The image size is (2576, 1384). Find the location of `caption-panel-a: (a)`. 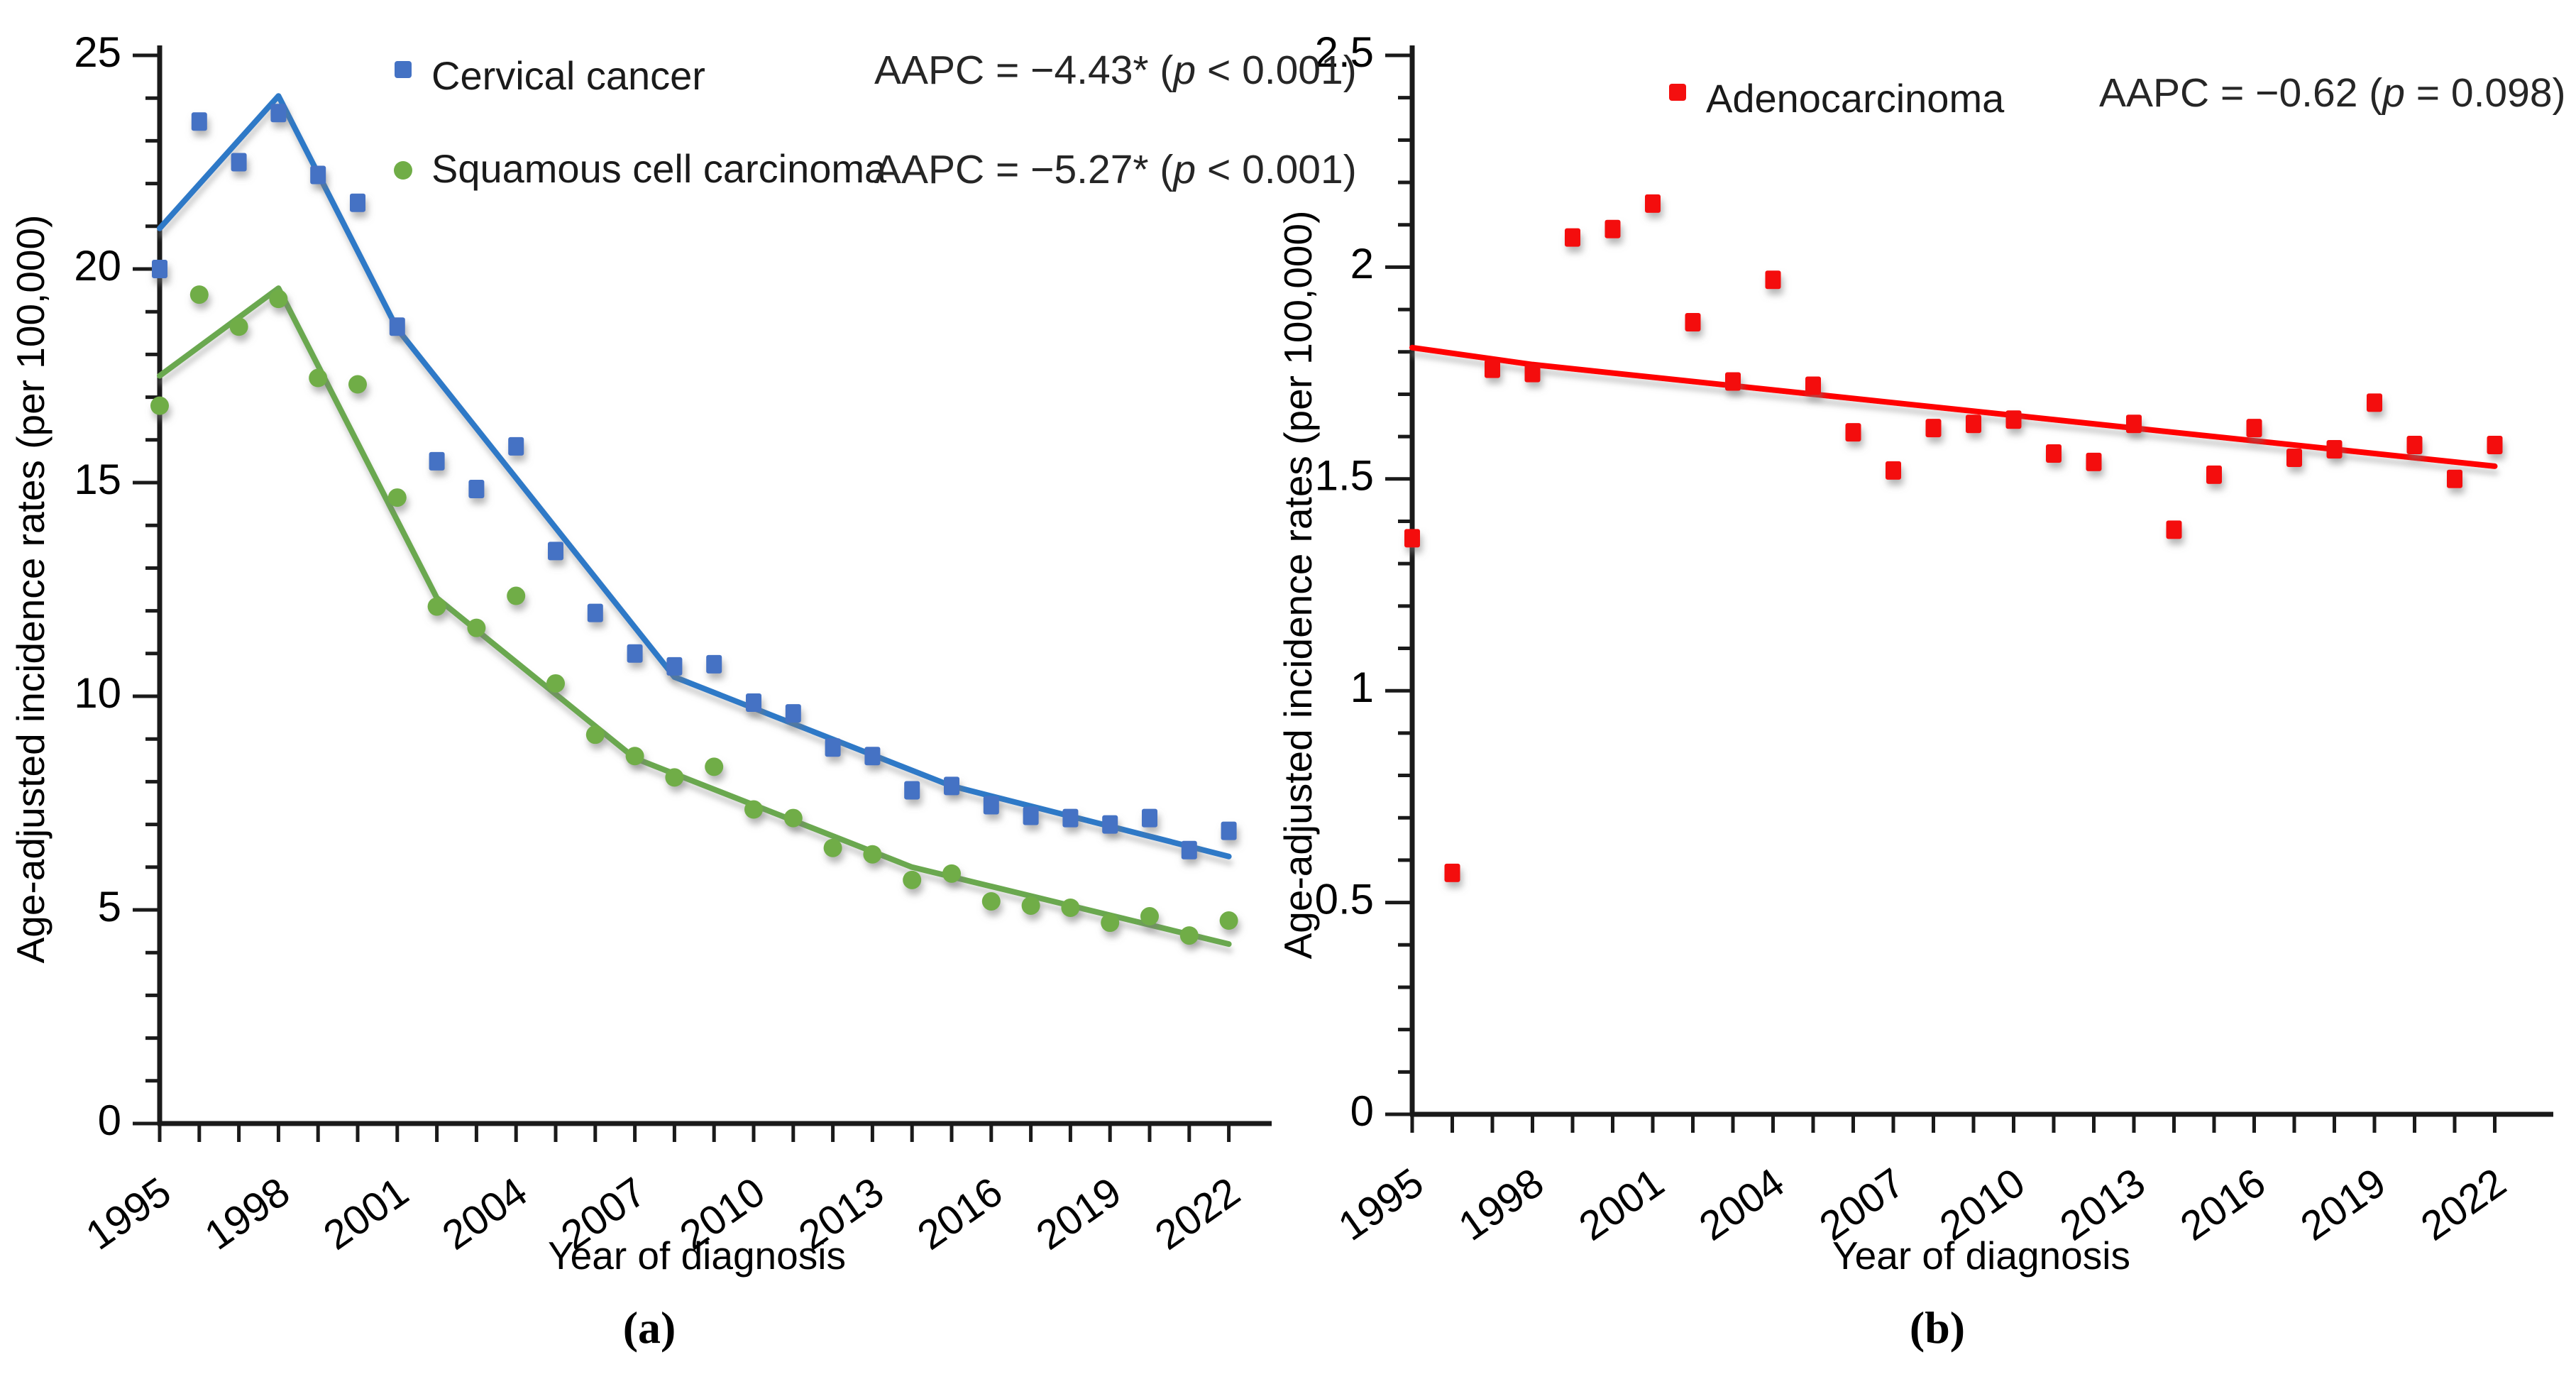

caption-panel-a: (a) is located at coordinates (649, 1327).